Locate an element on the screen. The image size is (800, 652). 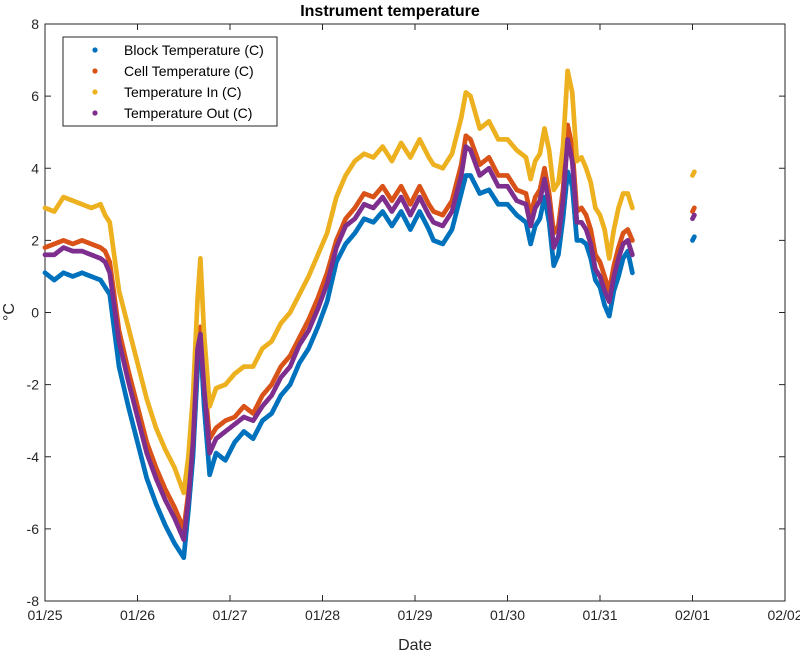
y-tick-label: -4 is located at coordinates (33, 457).